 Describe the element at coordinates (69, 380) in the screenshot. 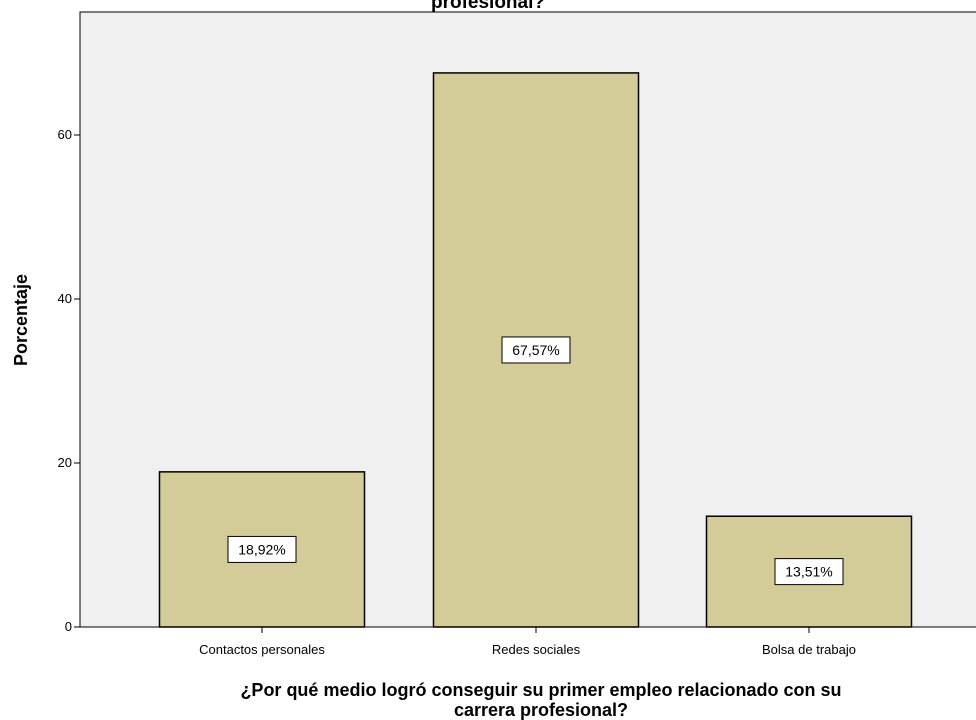

I see `y-axis: 0 20 40 60` at that location.